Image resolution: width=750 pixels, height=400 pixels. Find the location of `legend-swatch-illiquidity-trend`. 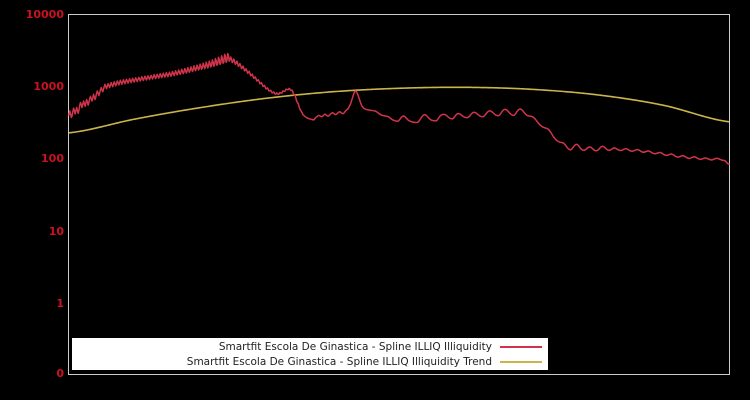

legend-swatch-illiquidity-trend is located at coordinates (521, 361).